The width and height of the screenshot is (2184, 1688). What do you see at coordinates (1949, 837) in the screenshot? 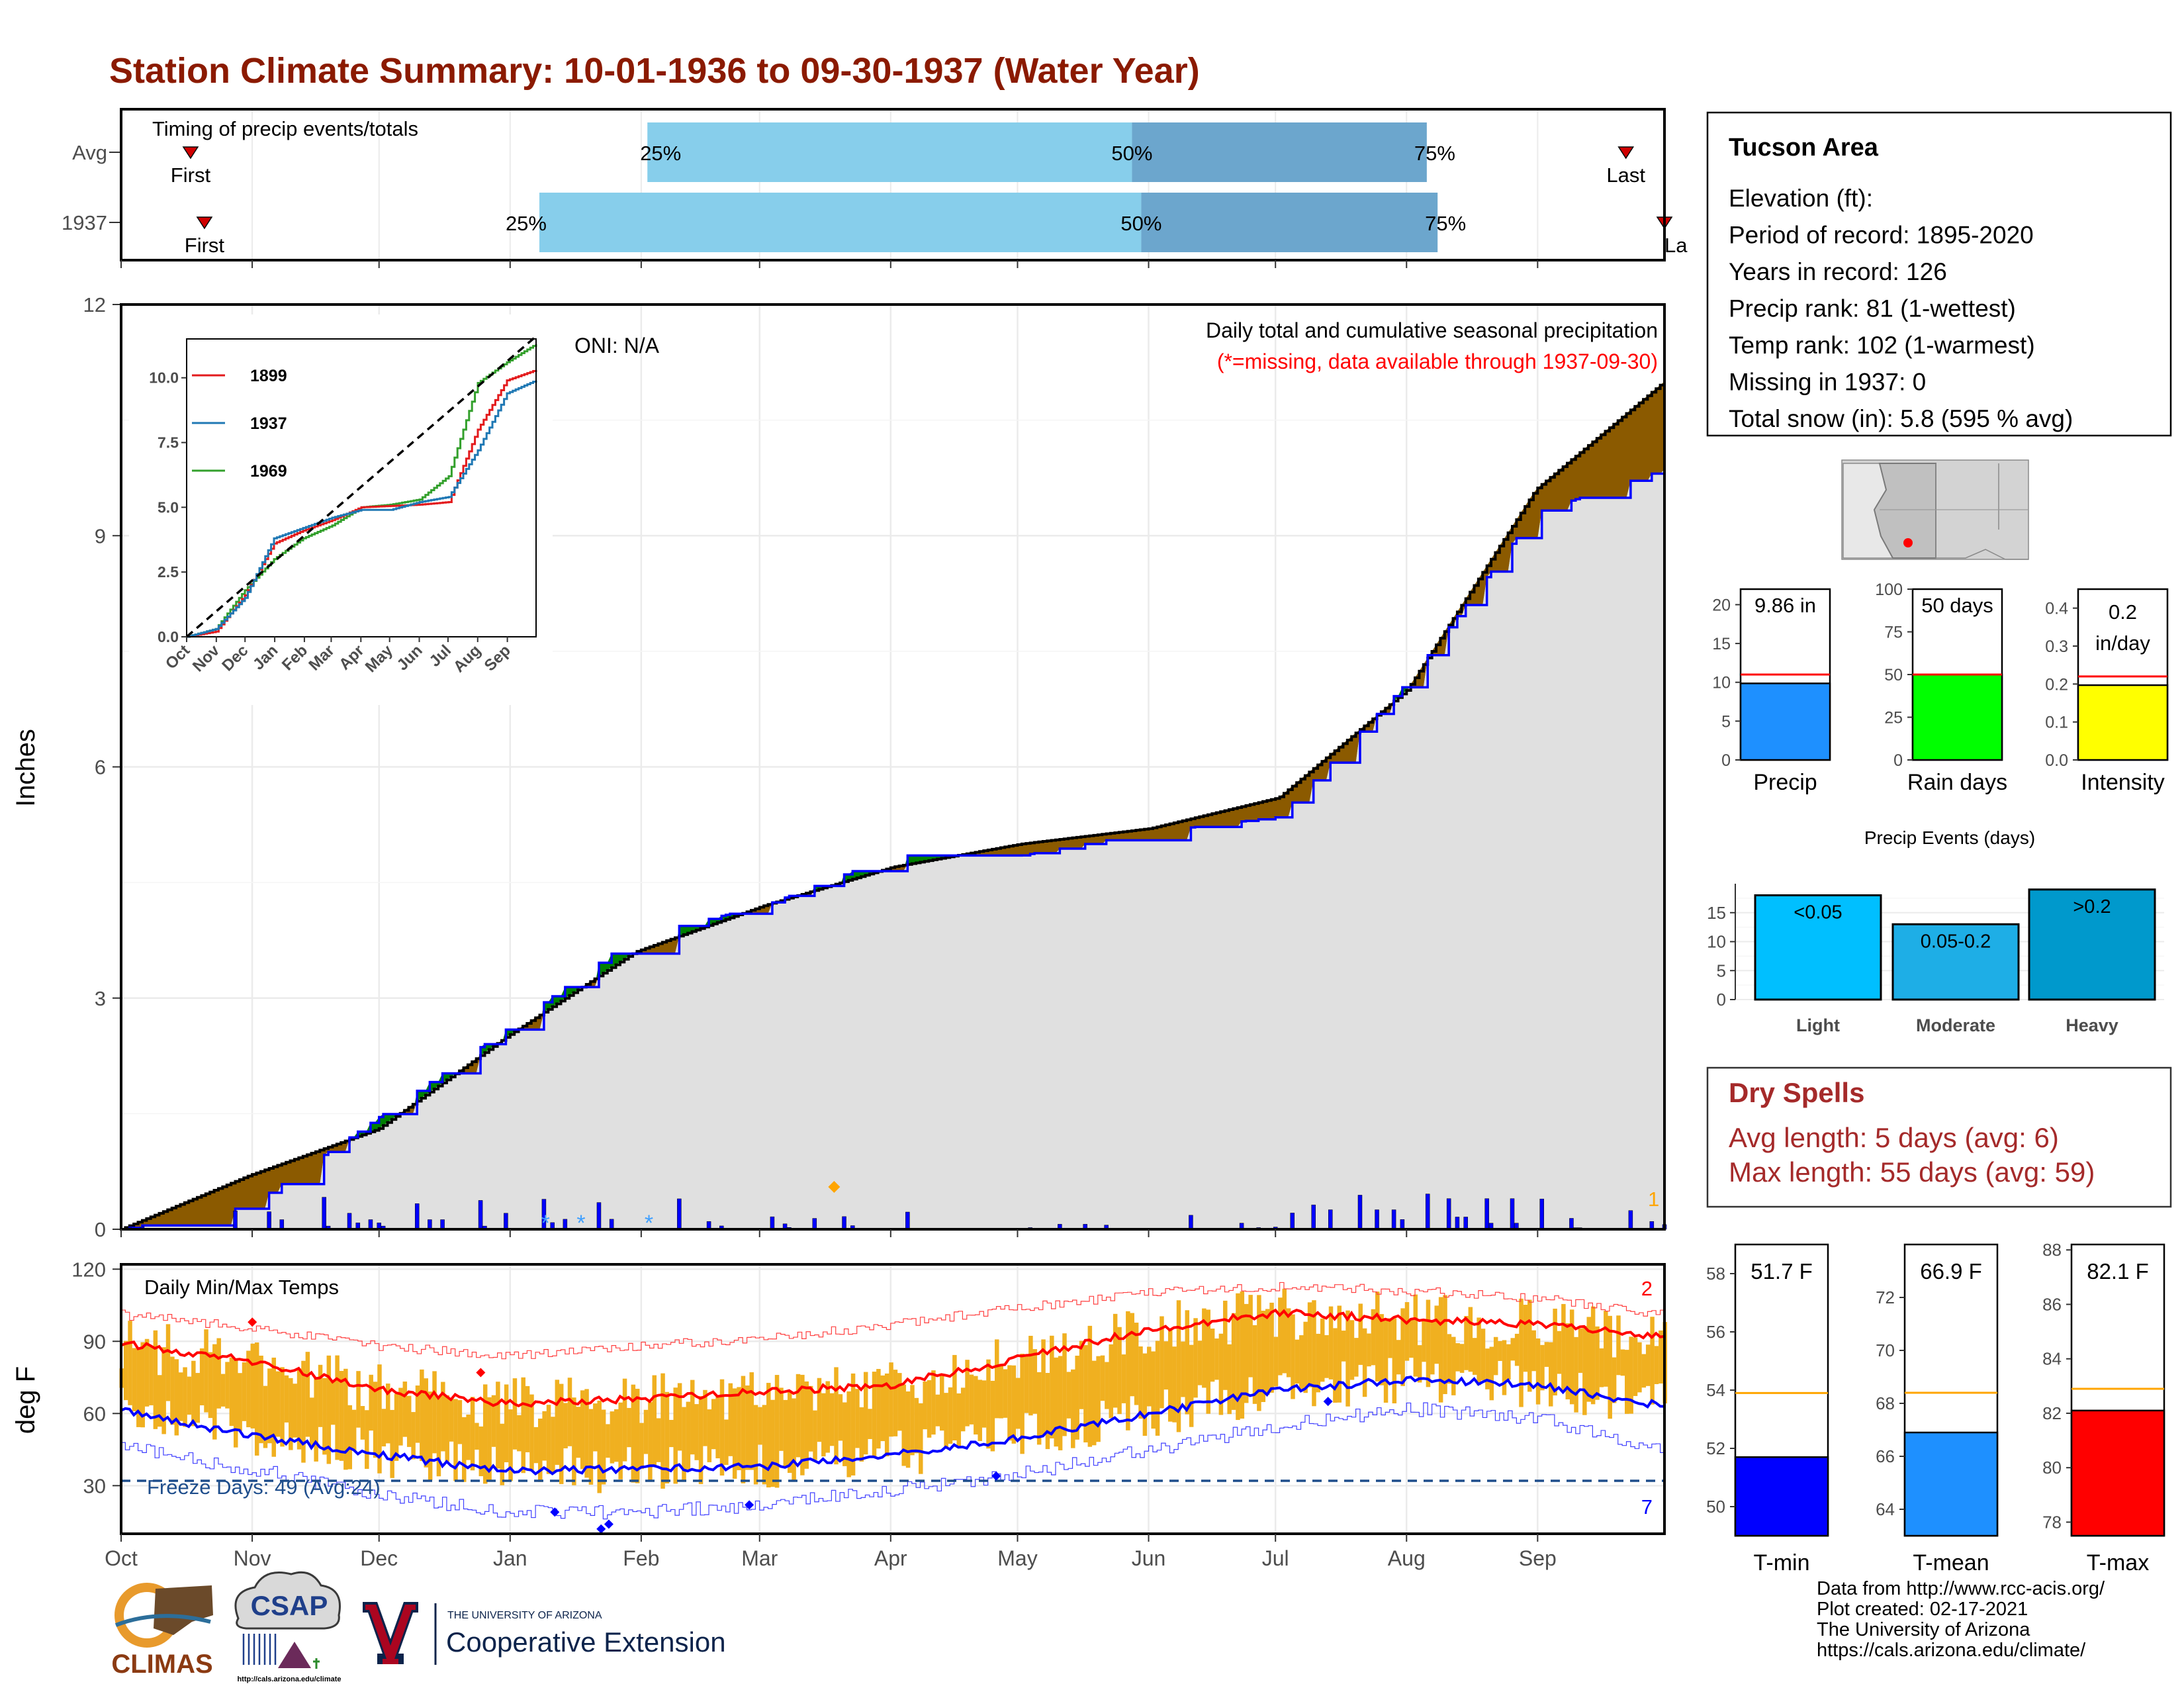
I see `precip-events-title: Precip Events (days)` at bounding box center [1949, 837].